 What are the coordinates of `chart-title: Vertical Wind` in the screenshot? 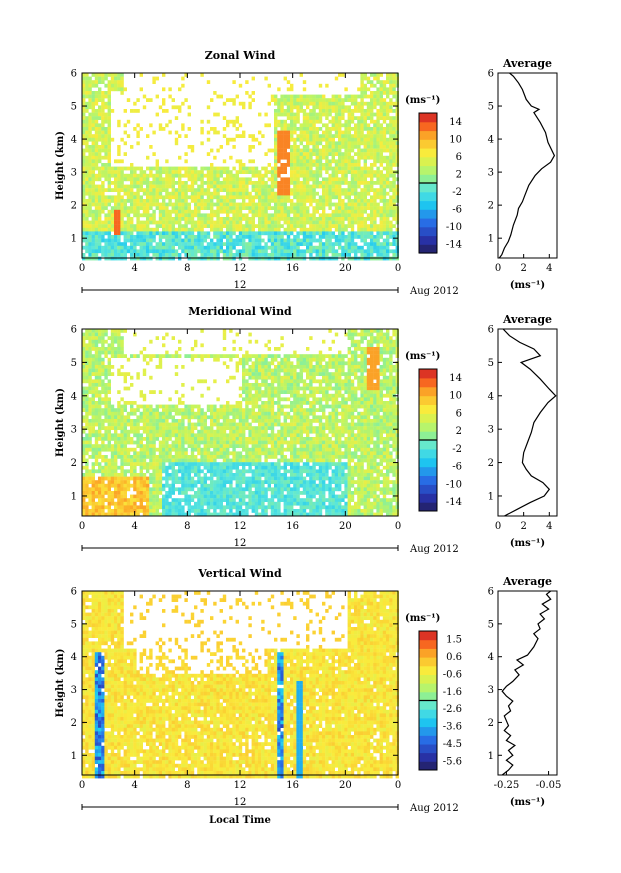 It's located at (239, 573).